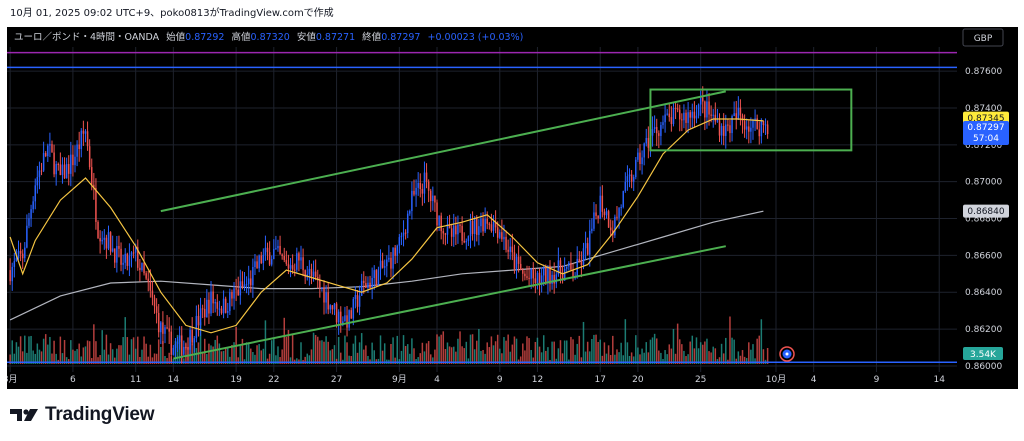 The image size is (1024, 441). Describe the element at coordinates (335, 37) in the screenshot. I see `legend-low: 0.87271` at that location.